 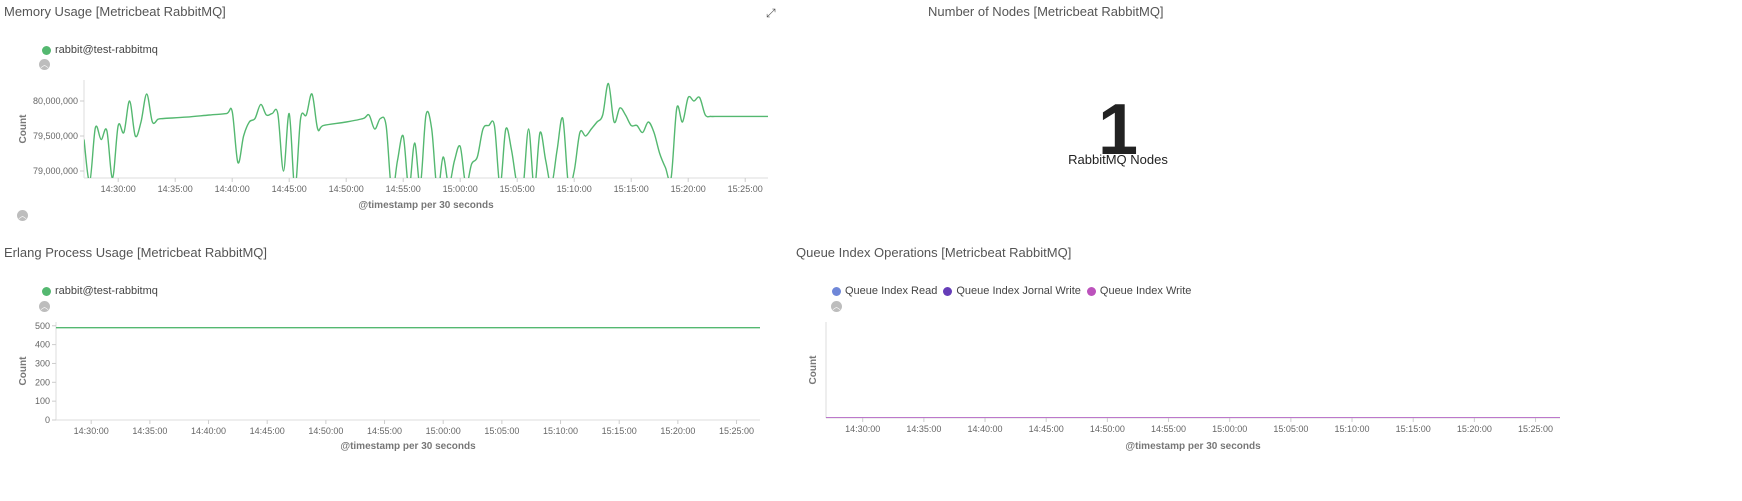 I want to click on expand-icon: ⤢, so click(x=771, y=13).